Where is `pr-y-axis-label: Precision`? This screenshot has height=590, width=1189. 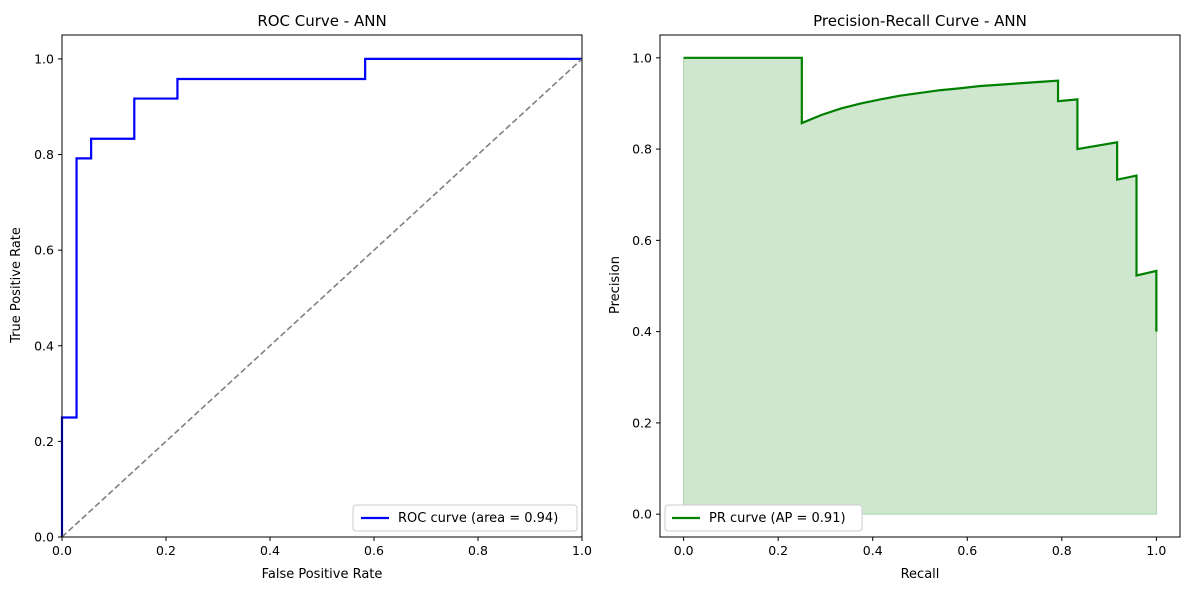 pr-y-axis-label: Precision is located at coordinates (615, 285).